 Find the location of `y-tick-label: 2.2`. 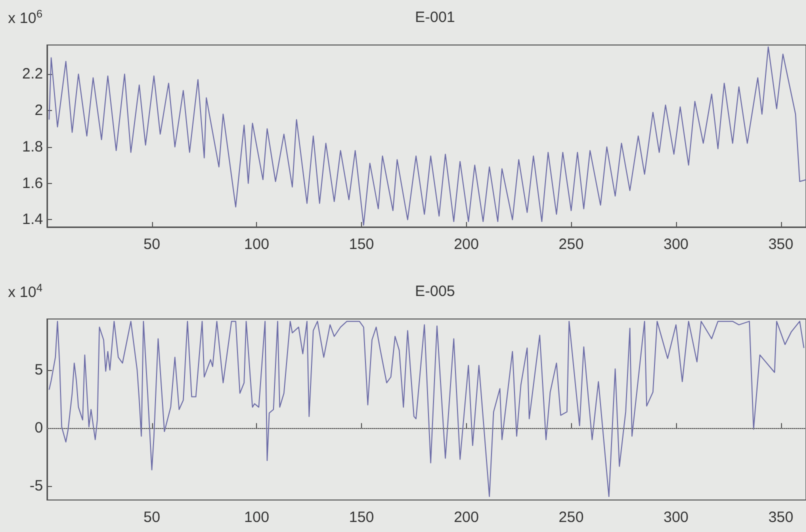

y-tick-label: 2.2 is located at coordinates (32, 74).